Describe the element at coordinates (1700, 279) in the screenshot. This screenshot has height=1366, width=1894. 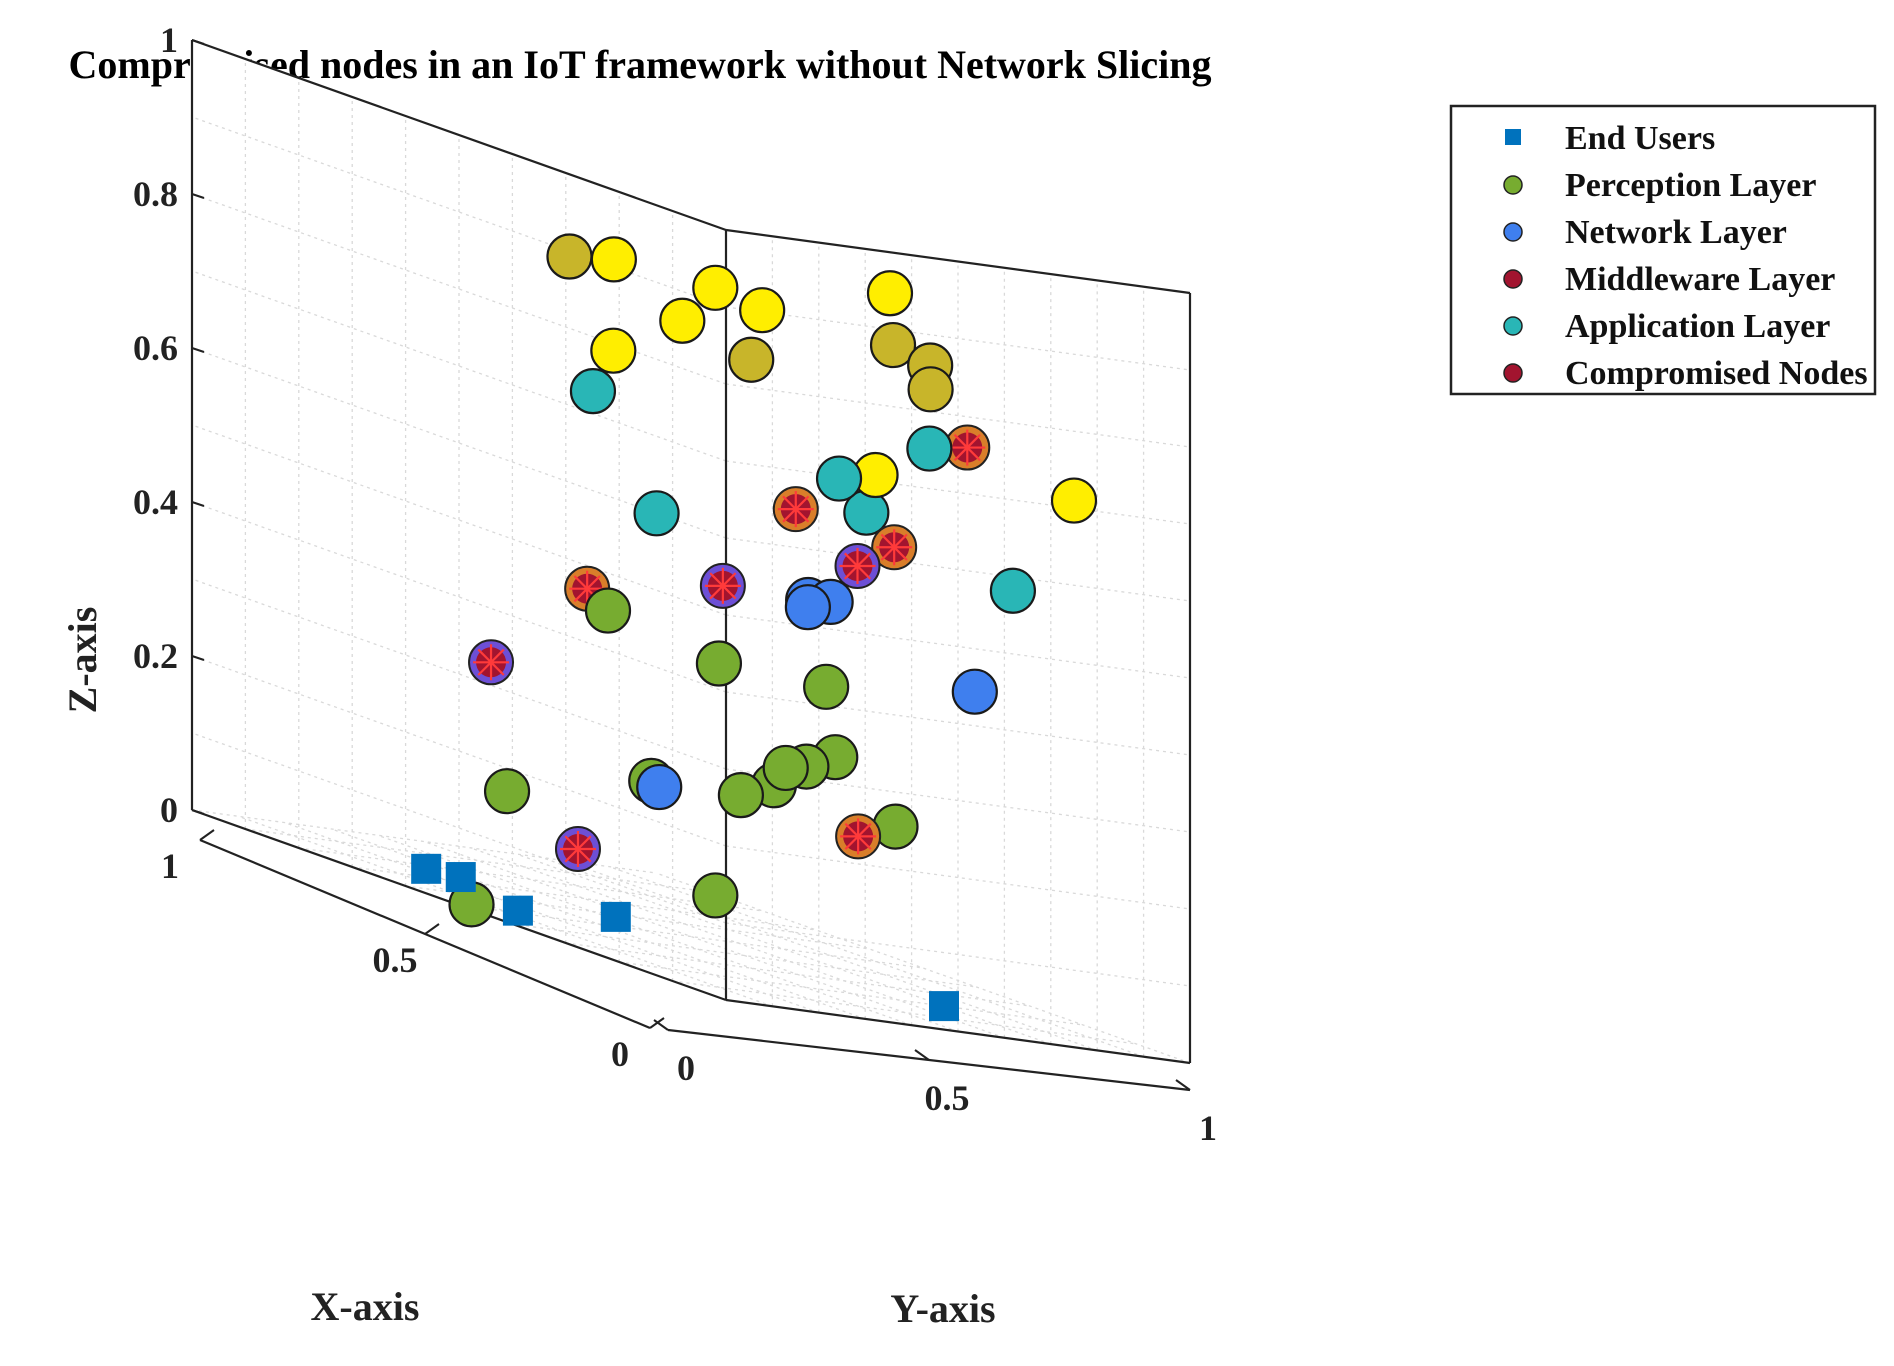
I see `legend-label: Middleware Layer` at that location.